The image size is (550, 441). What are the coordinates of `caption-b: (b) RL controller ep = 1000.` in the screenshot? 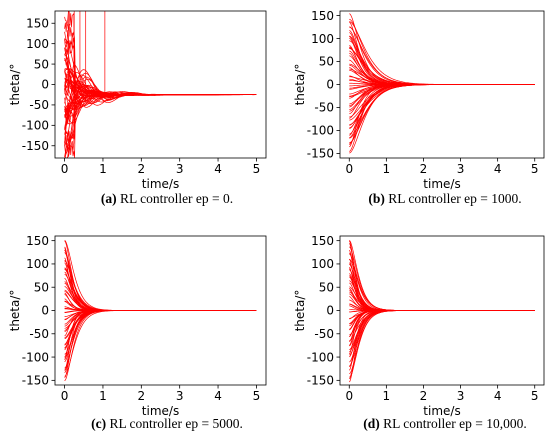 It's located at (445, 198).